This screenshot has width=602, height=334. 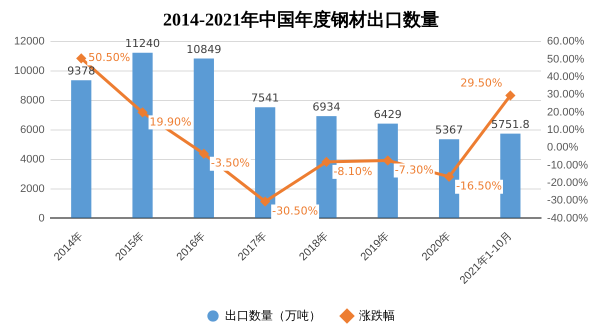 What do you see at coordinates (204, 49) in the screenshot?
I see `data-label: 10849` at bounding box center [204, 49].